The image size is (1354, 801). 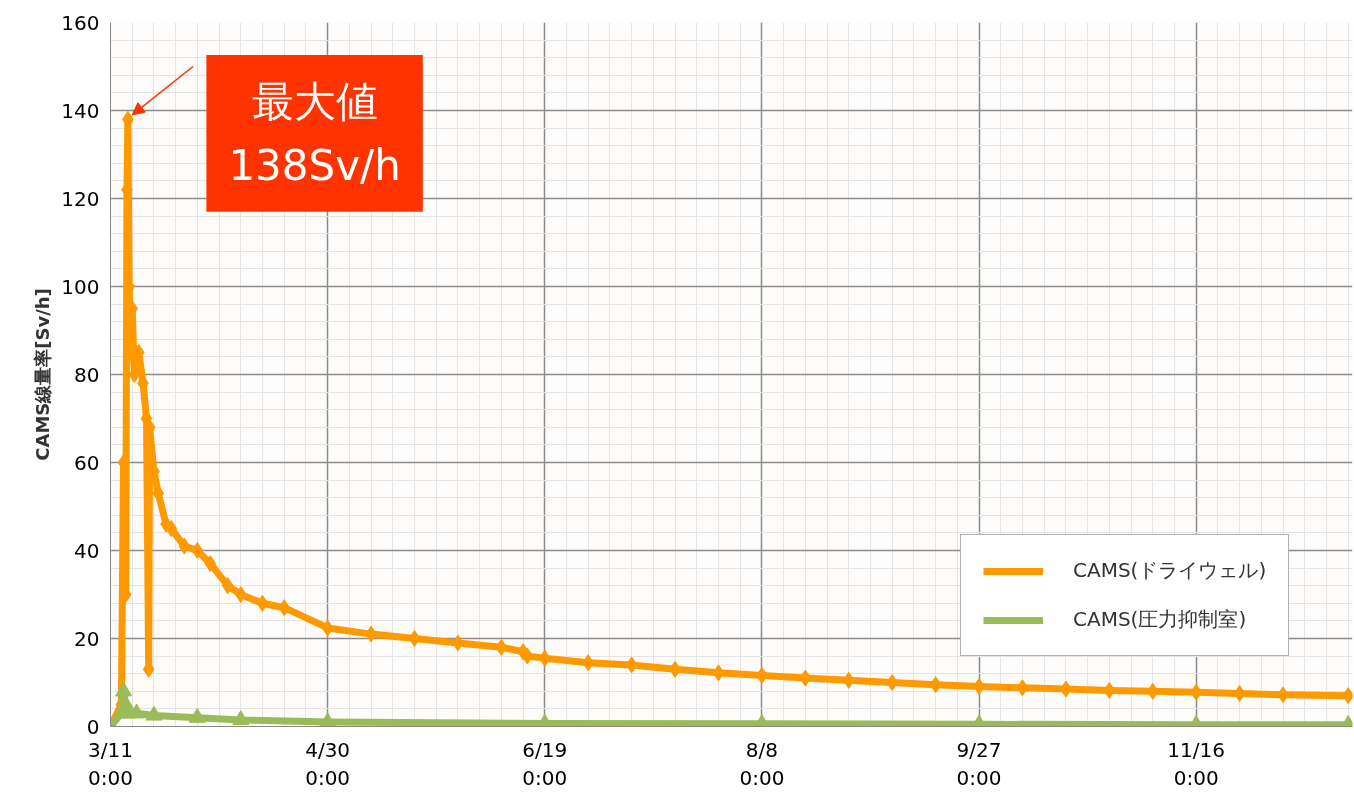 What do you see at coordinates (979, 764) in the screenshot?
I see `x-tick-label: 9/27 0:00` at bounding box center [979, 764].